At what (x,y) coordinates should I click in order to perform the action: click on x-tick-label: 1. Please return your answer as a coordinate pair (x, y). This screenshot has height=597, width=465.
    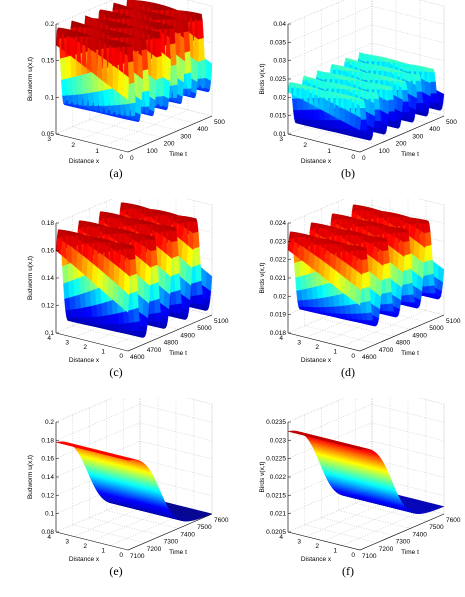
    Looking at the image, I should click on (103, 352).